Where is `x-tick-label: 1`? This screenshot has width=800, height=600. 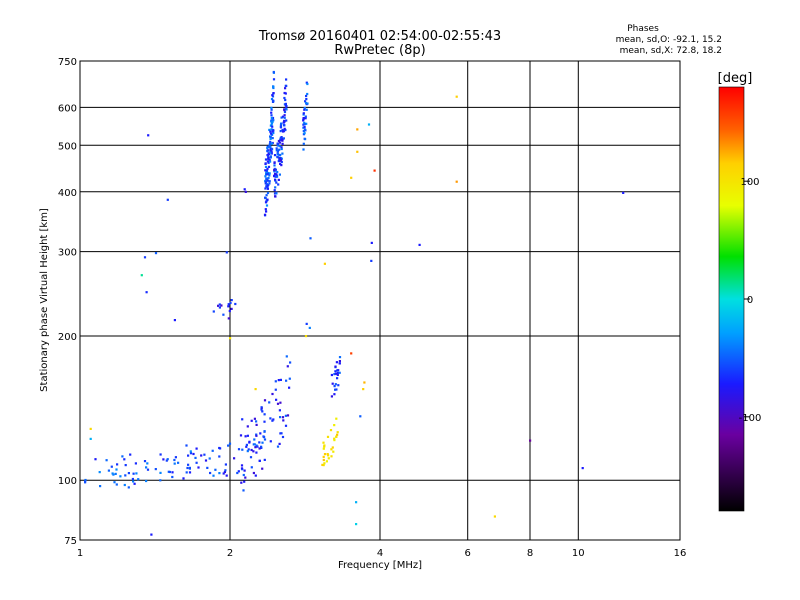 x-tick-label: 1 is located at coordinates (80, 553).